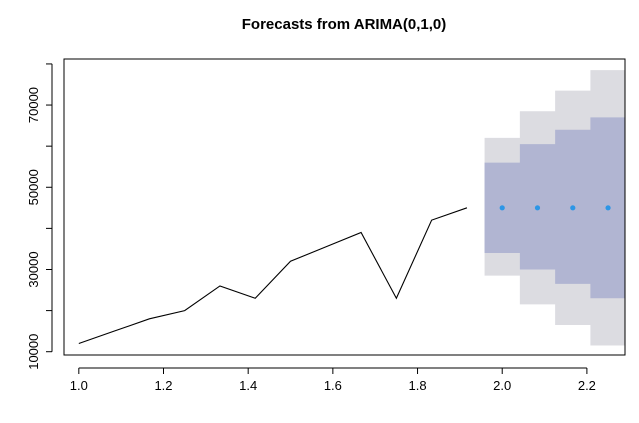 Image resolution: width=639 pixels, height=423 pixels. Describe the element at coordinates (344, 24) in the screenshot. I see `chart-title: Forecasts from ARIMA(0,1,0)` at that location.